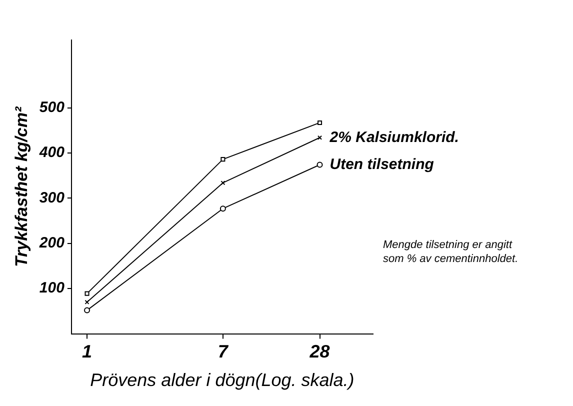  I want to click on y-axis-title: Trykkfasthet kg/cm², so click(21, 186).